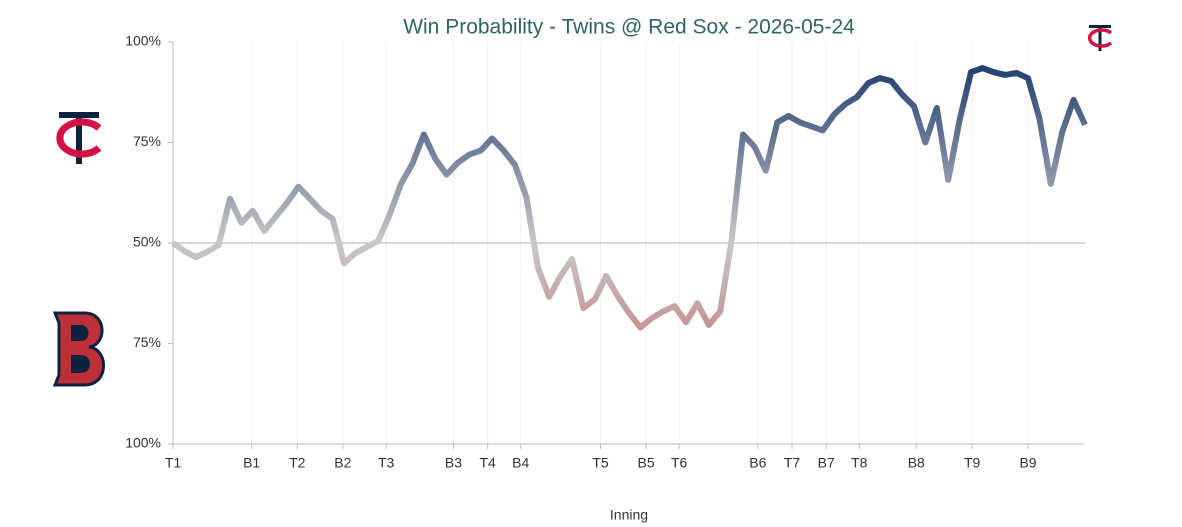 Image resolution: width=1182 pixels, height=527 pixels. What do you see at coordinates (78, 349) in the screenshot?
I see `redsox-logo` at bounding box center [78, 349].